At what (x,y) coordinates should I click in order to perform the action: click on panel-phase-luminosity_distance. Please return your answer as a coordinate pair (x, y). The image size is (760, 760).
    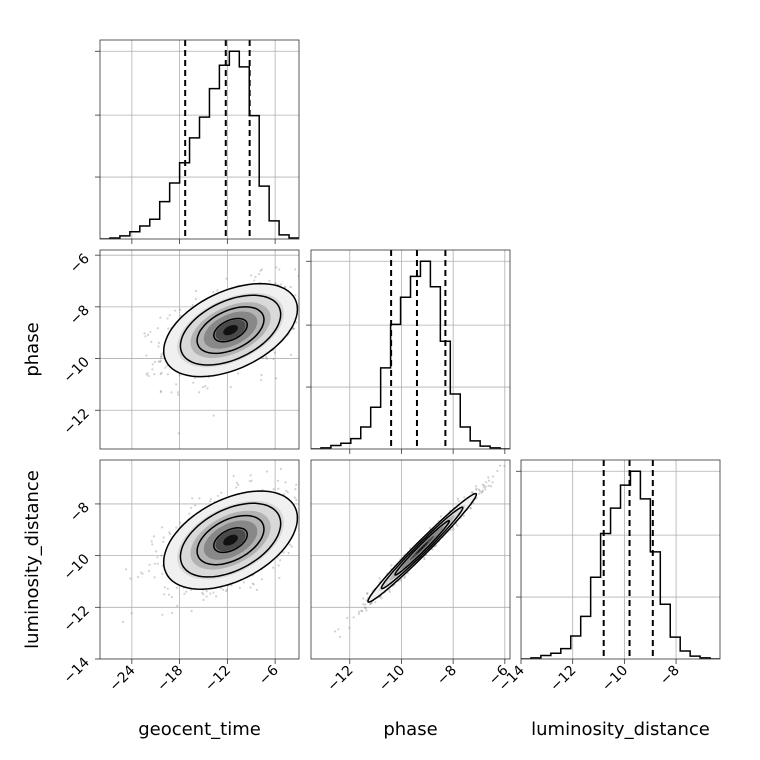
    Looking at the image, I should click on (416, 549).